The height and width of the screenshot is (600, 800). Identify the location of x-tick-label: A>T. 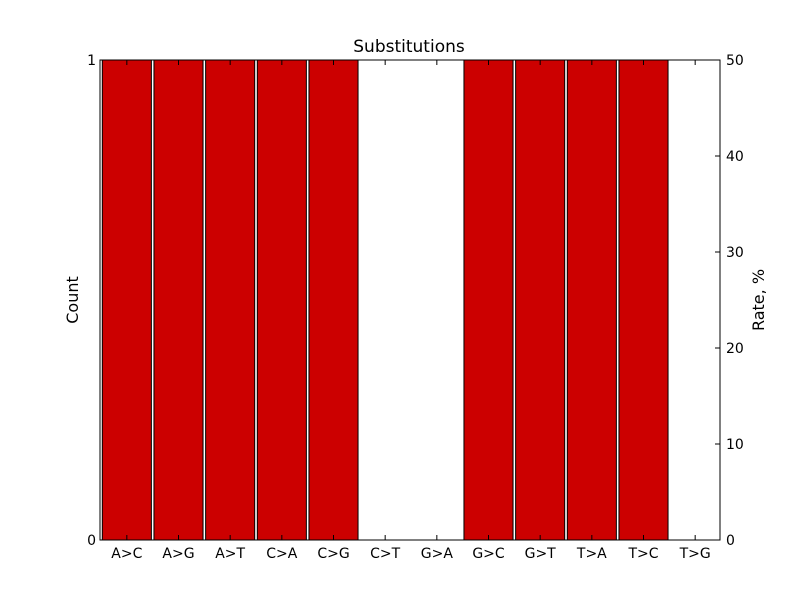
(230, 554).